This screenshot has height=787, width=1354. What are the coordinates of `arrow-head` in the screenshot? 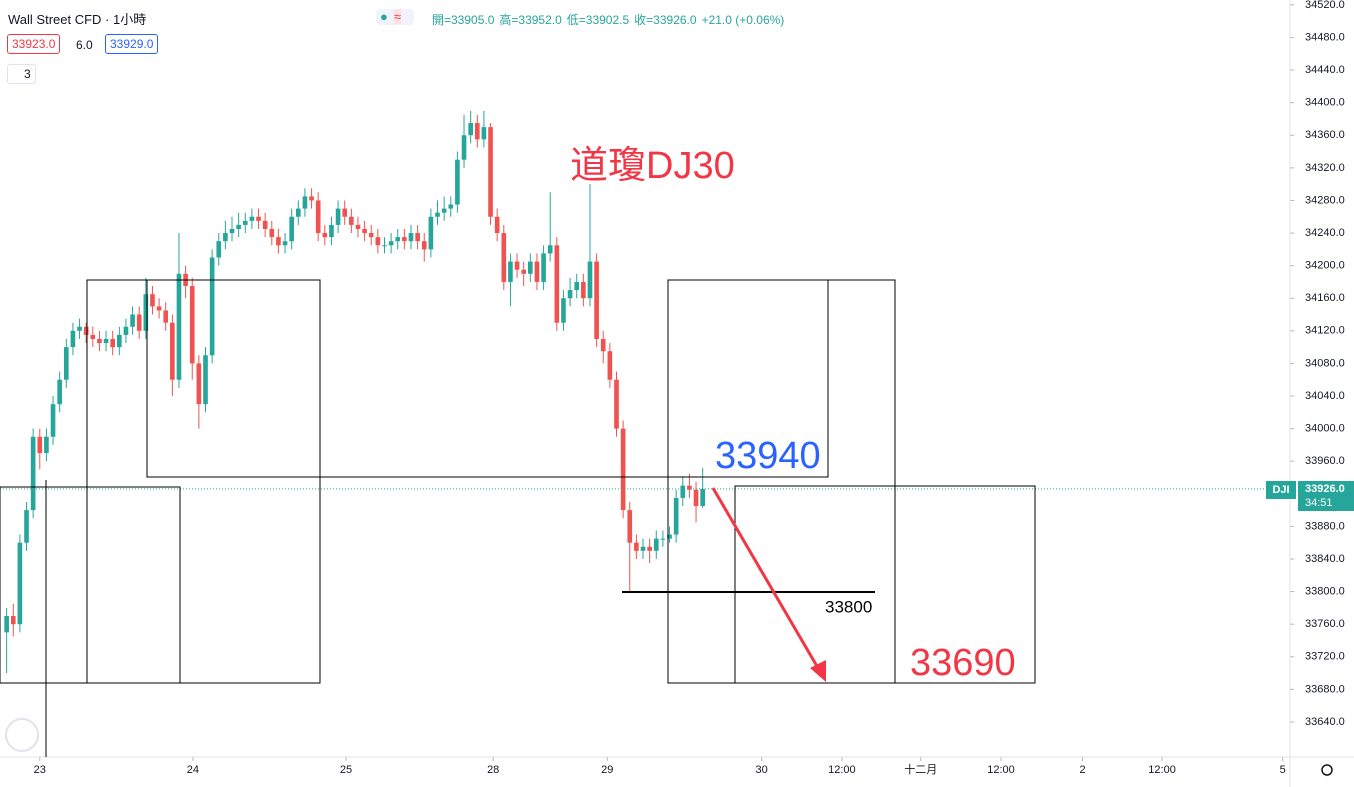 It's located at (818, 671).